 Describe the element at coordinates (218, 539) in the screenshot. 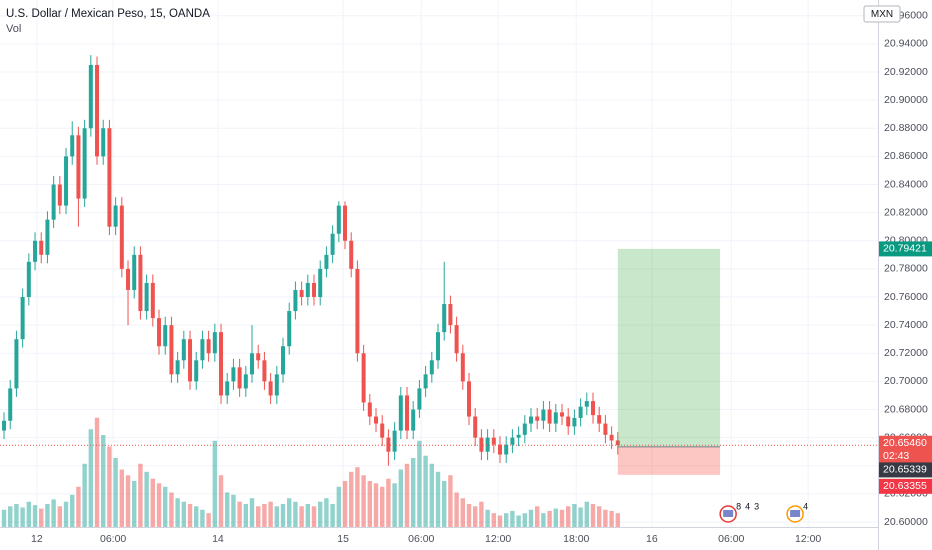

I see `x-tick-label: 14` at that location.